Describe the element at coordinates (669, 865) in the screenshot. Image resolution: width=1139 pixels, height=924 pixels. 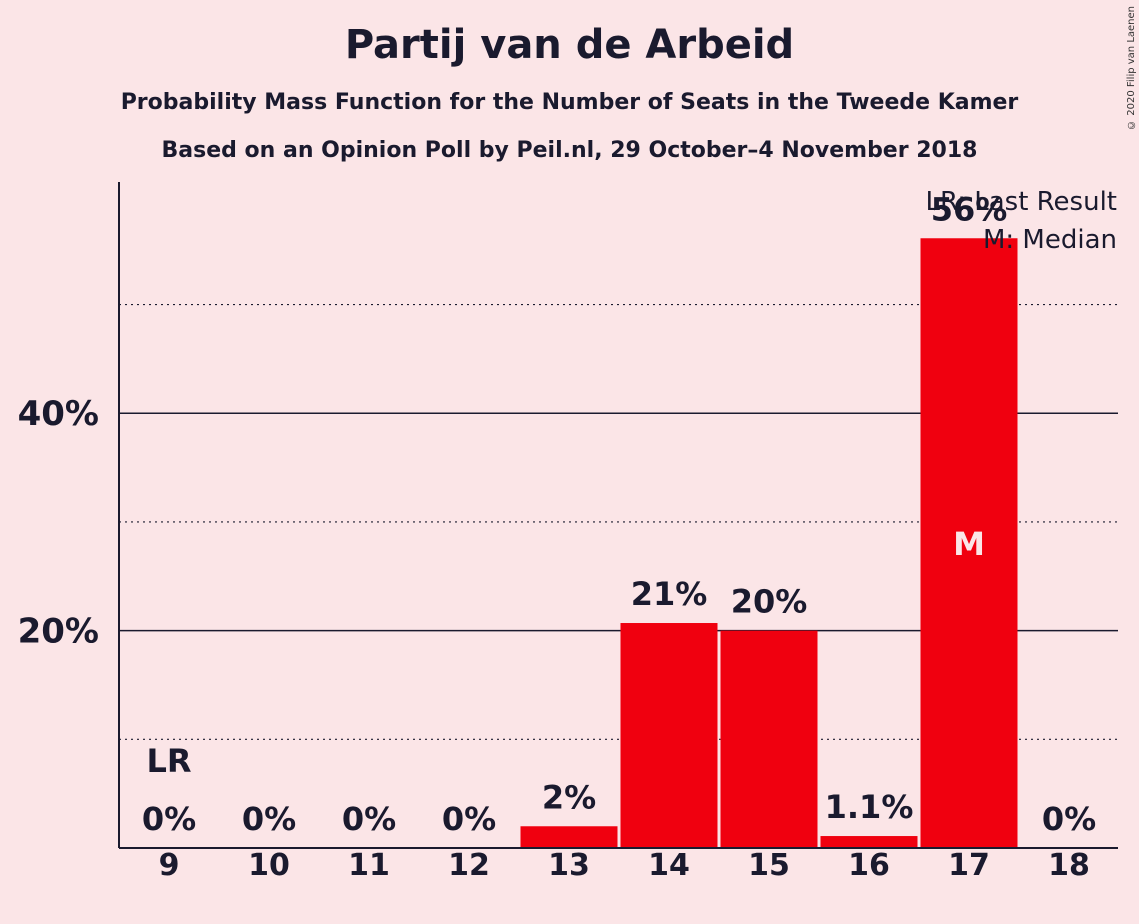
I see `x-tick-label: 14` at that location.